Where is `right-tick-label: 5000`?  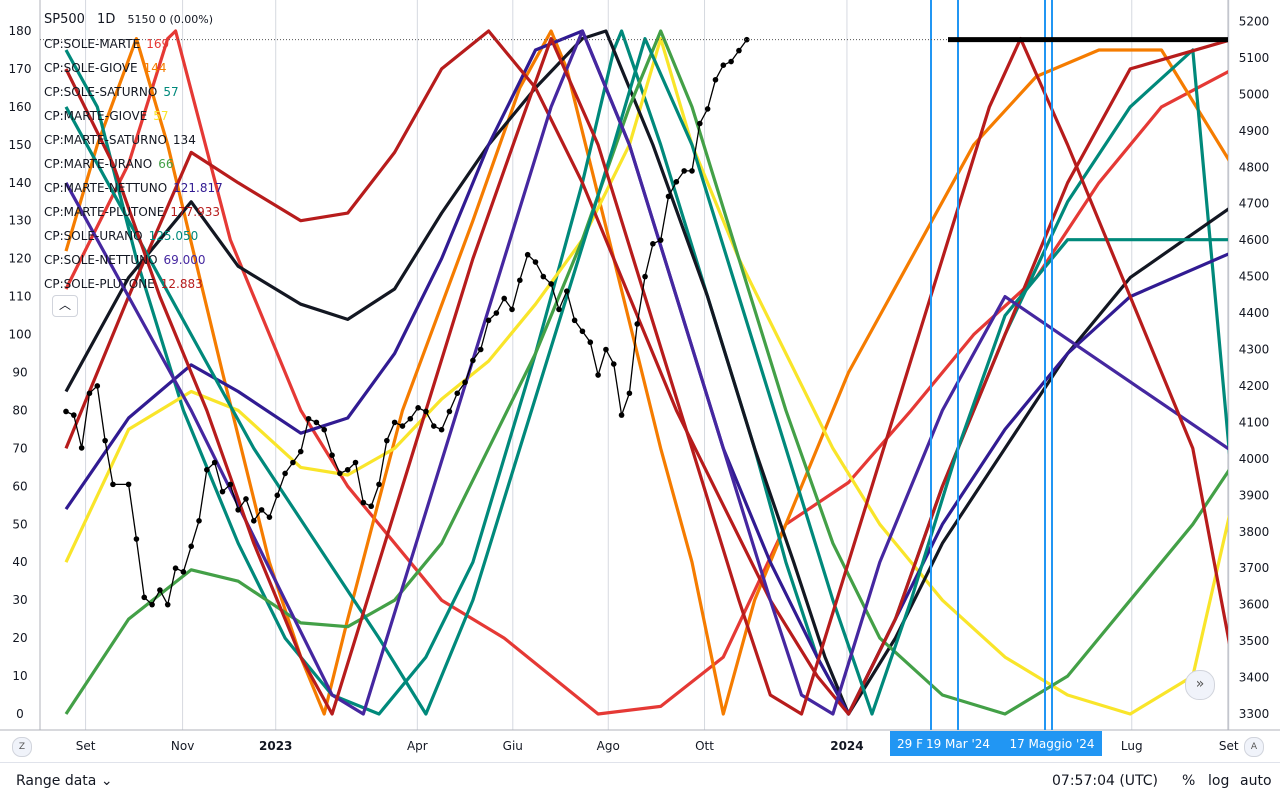
right-tick-label: 5000 is located at coordinates (1254, 94).